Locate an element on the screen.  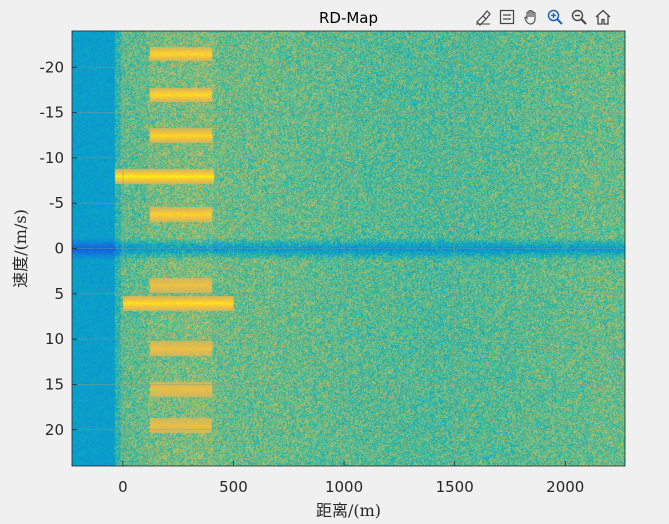
datatip-button is located at coordinates (507, 17).